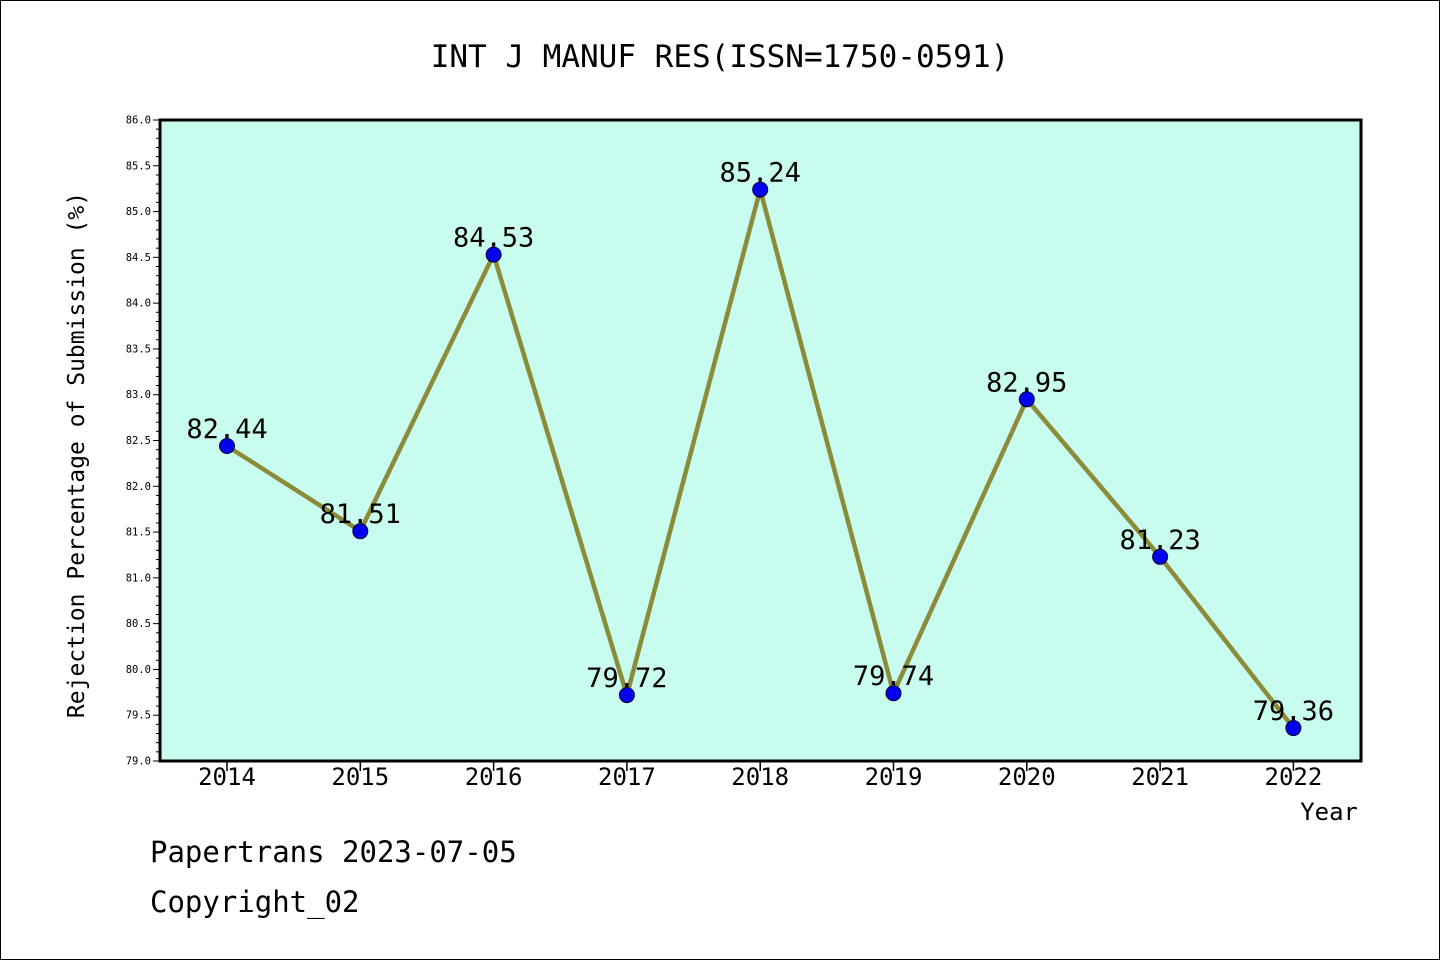 This screenshot has height=960, width=1440. I want to click on y-tick-label: 86.0, so click(138, 121).